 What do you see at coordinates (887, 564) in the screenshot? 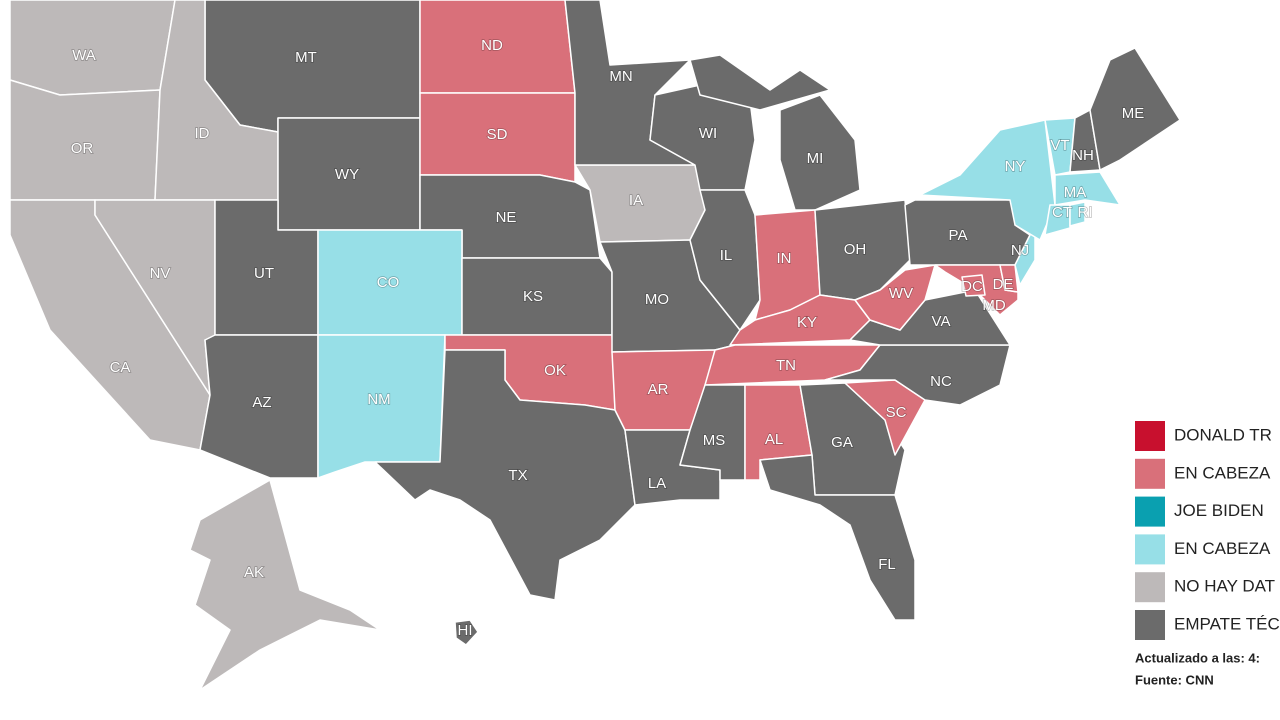
I see `state-label: FL` at bounding box center [887, 564].